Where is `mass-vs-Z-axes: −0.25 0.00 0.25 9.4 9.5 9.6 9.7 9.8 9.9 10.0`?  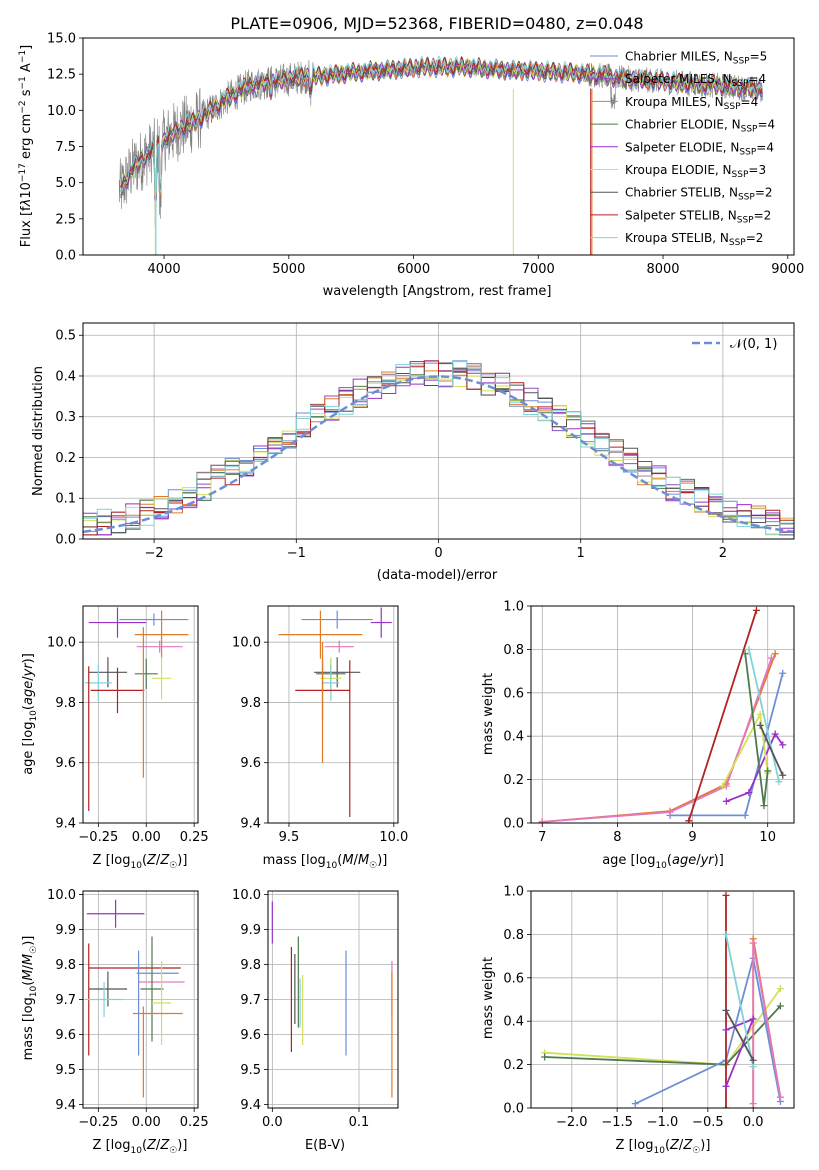
mass-vs-Z-axes: −0.25 0.00 0.25 9.4 9.5 9.6 9.7 9.8 9.9 10.0 is located at coordinates (128, 1009).